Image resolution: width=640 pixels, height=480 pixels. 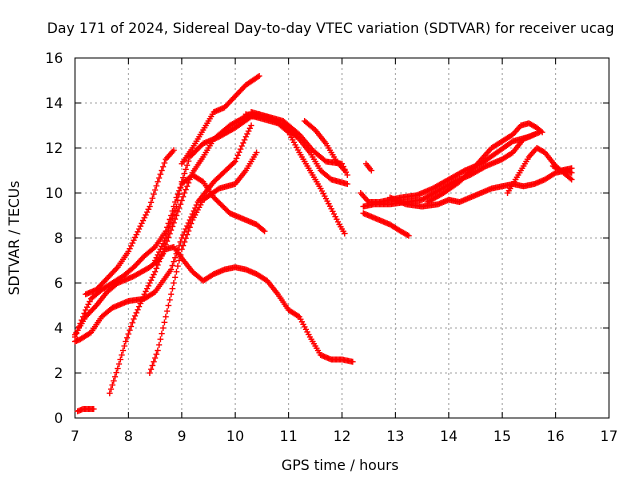 What do you see at coordinates (54, 104) in the screenshot?
I see `y-tick-label: 14` at bounding box center [54, 104].